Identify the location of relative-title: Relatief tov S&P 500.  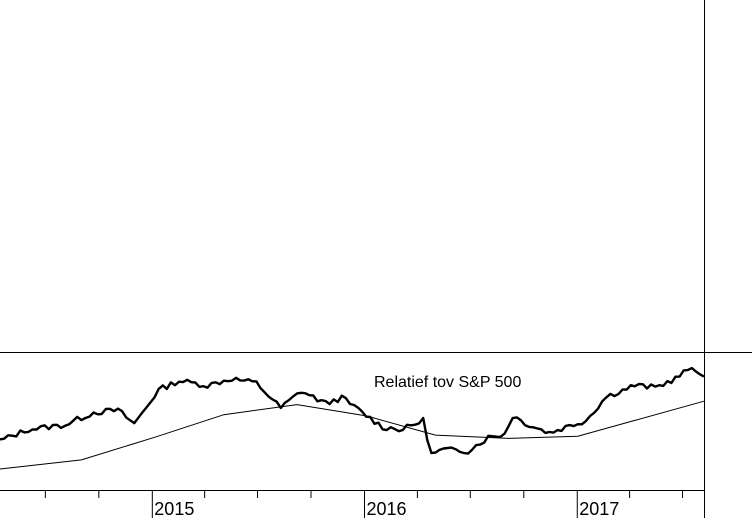
(447, 382).